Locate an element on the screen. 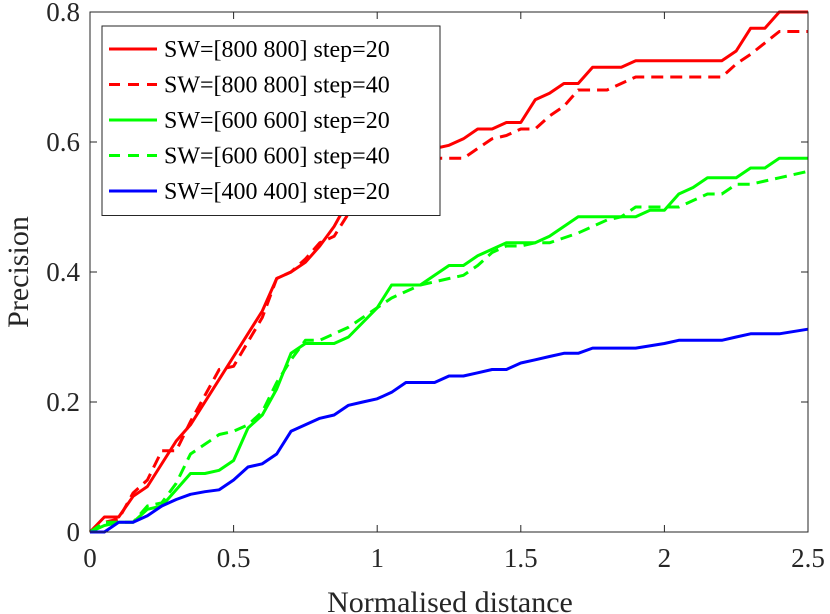 Image resolution: width=830 pixels, height=614 pixels. x-tick-label-5: 2.5 is located at coordinates (808, 558).